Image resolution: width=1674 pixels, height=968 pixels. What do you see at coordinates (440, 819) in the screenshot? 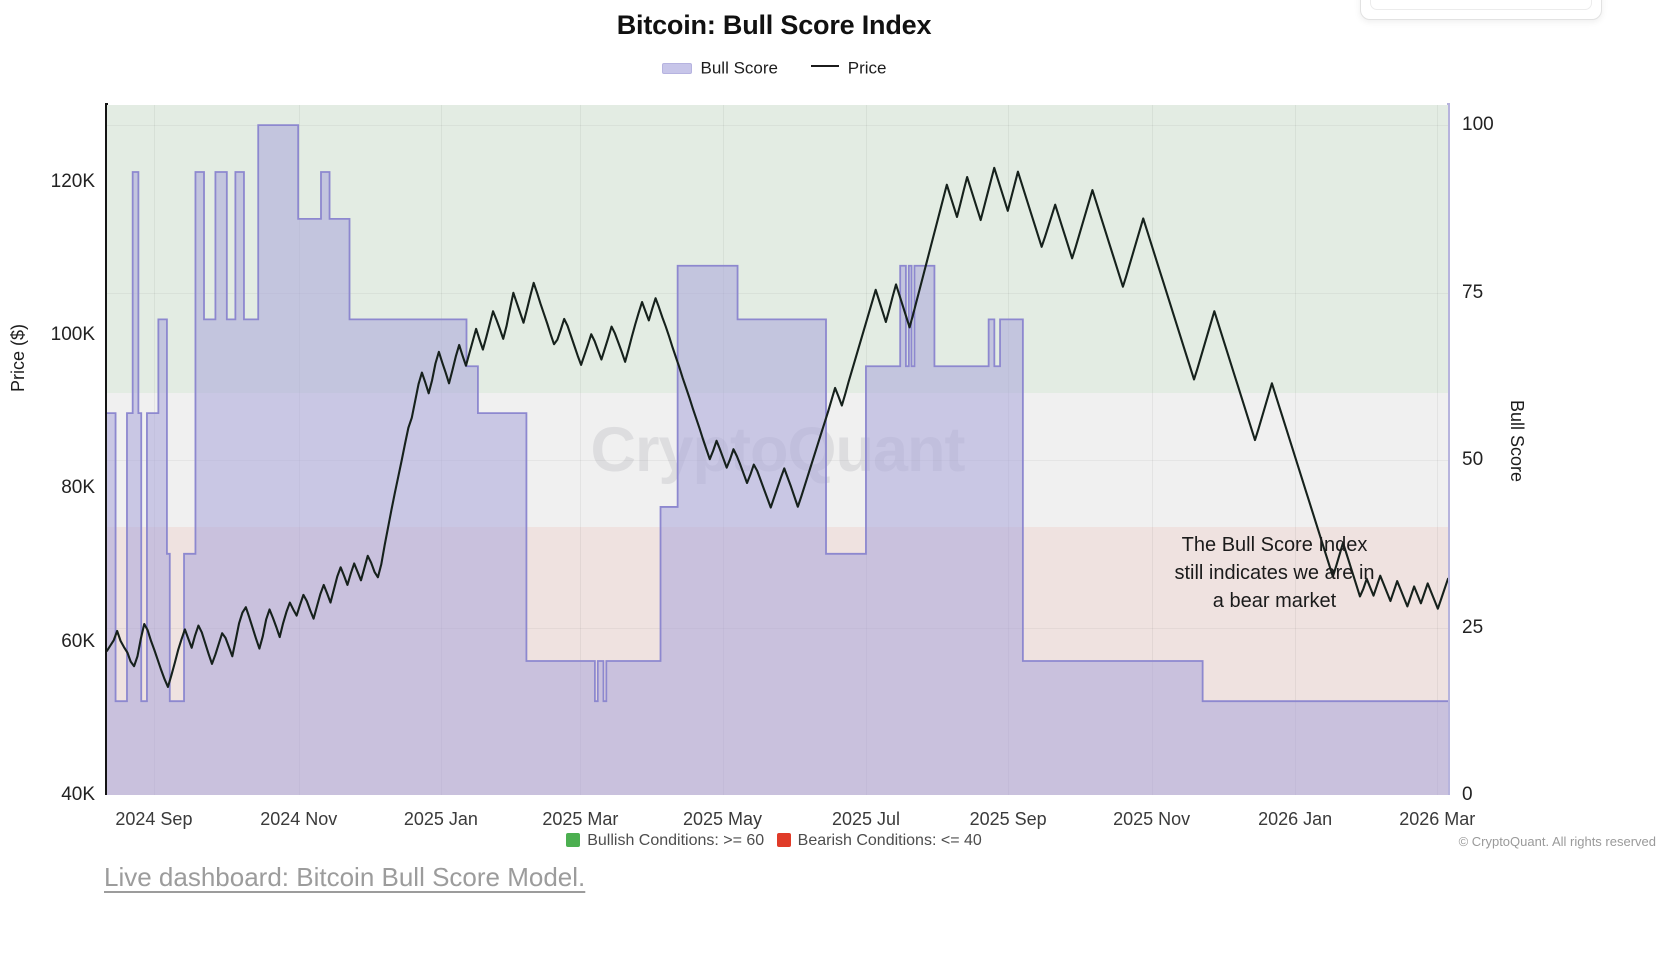
I see `x-axis-tick: 2025 Jan` at bounding box center [440, 819].